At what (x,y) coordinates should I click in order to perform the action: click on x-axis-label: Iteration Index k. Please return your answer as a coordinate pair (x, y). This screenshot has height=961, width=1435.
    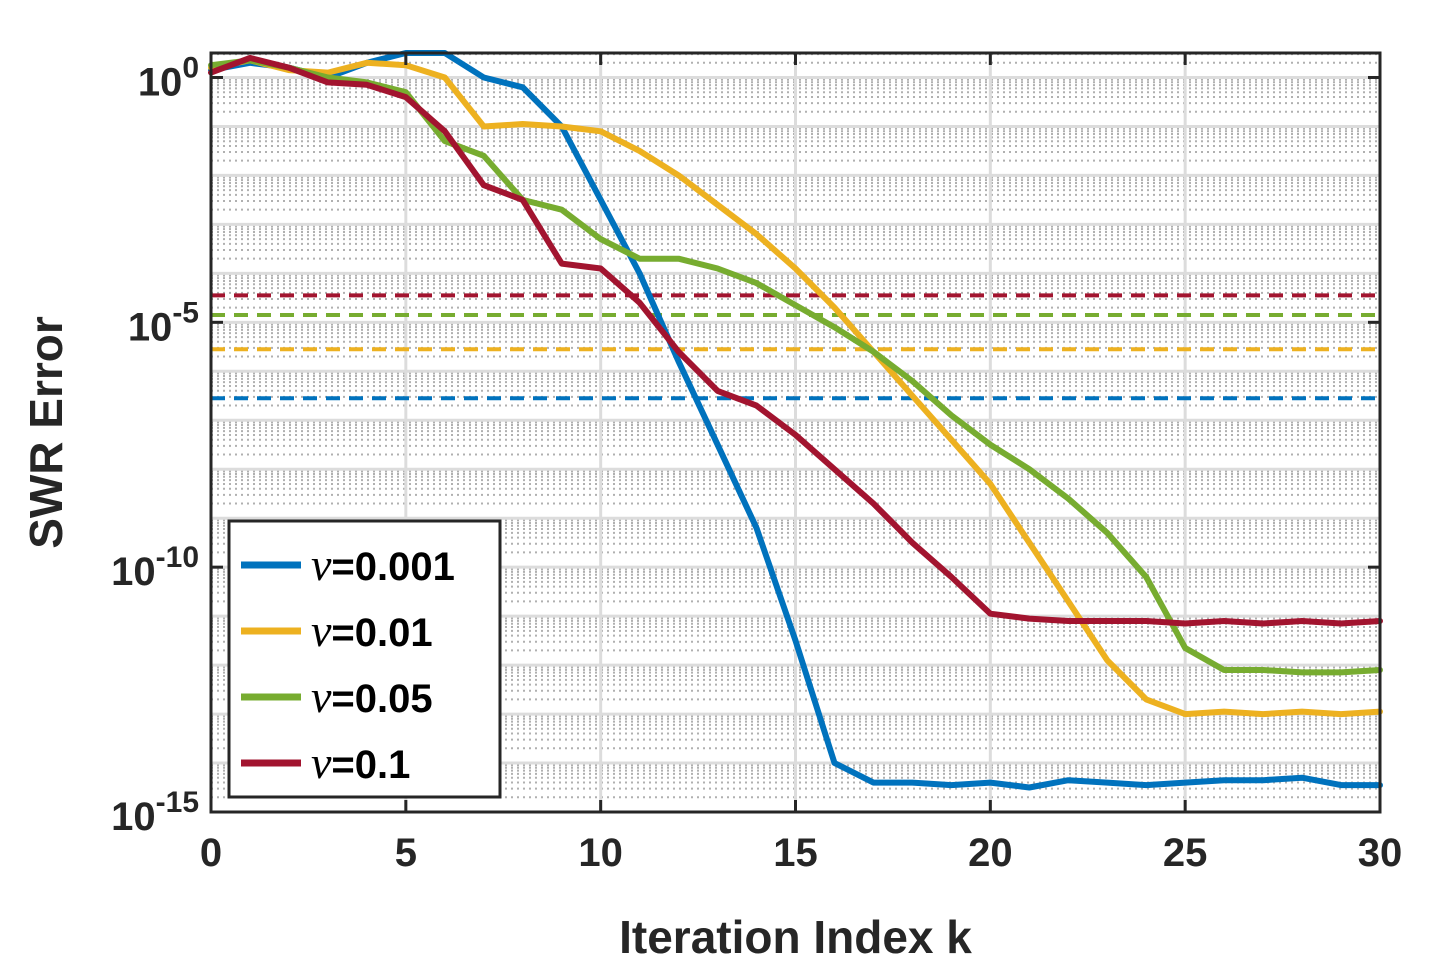
    Looking at the image, I should click on (795, 936).